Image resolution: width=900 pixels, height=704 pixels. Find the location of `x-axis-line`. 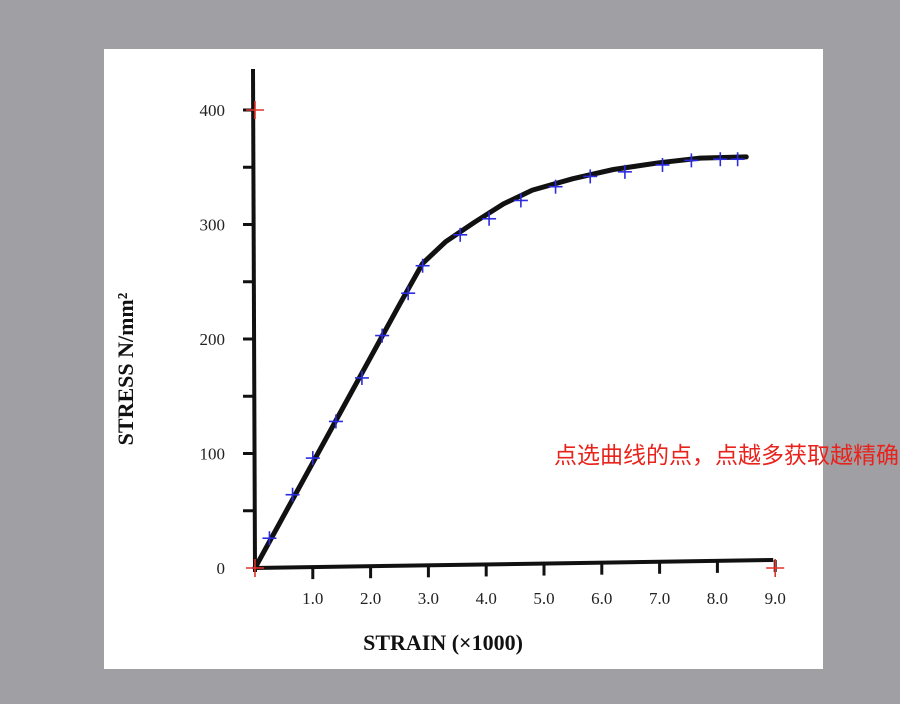

x-axis-line is located at coordinates (513, 564).